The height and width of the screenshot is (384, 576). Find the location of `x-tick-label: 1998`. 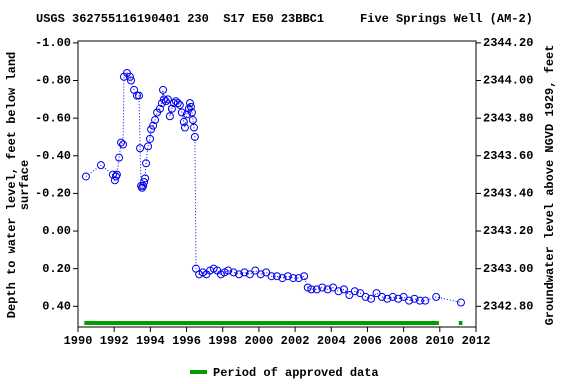

x-tick-label: 1998 is located at coordinates (222, 341).